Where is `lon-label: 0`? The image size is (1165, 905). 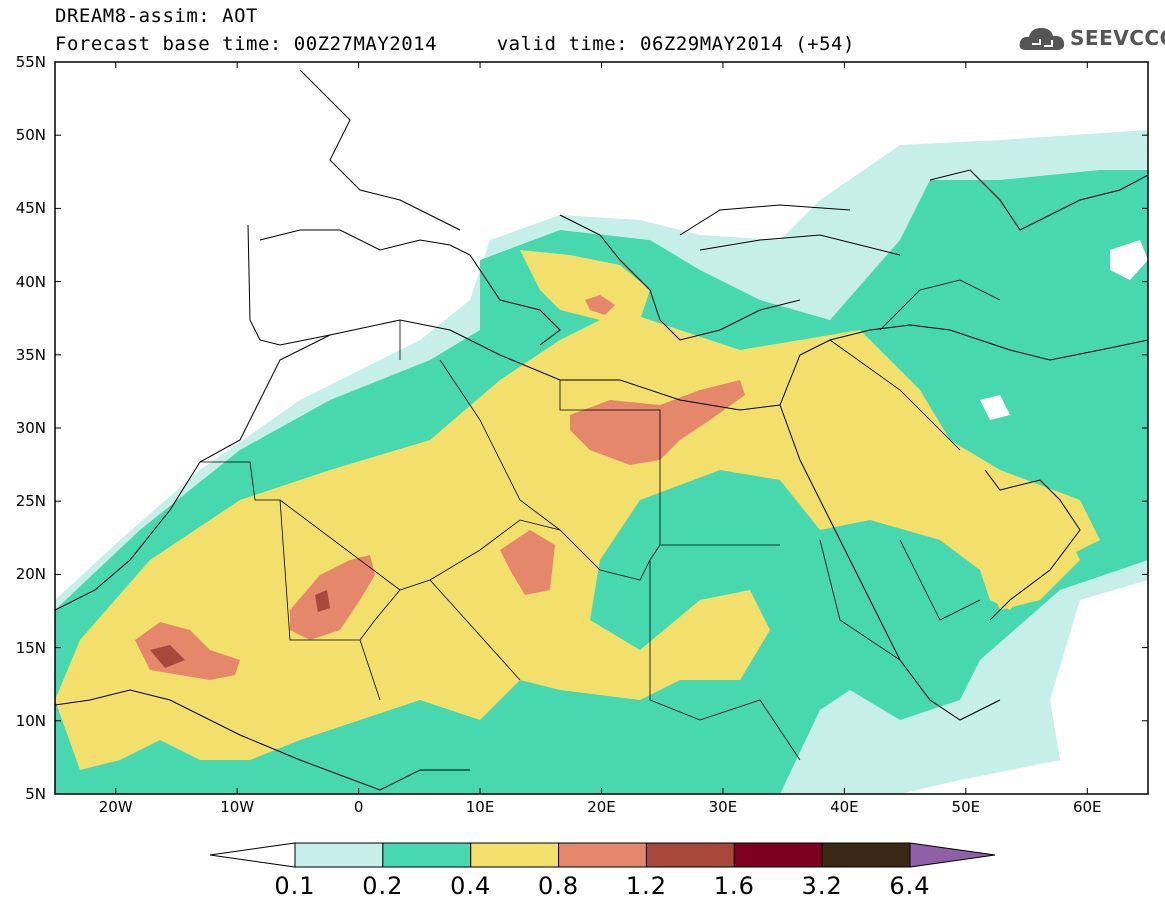
lon-label: 0 is located at coordinates (358, 807).